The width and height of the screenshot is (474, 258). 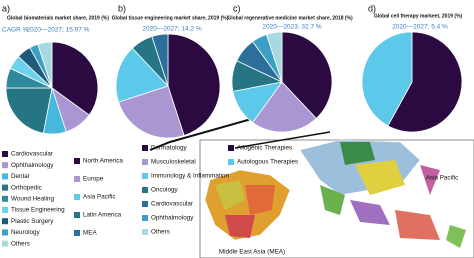 I want to click on legend-label: Tissue Engineering, so click(x=38, y=210).